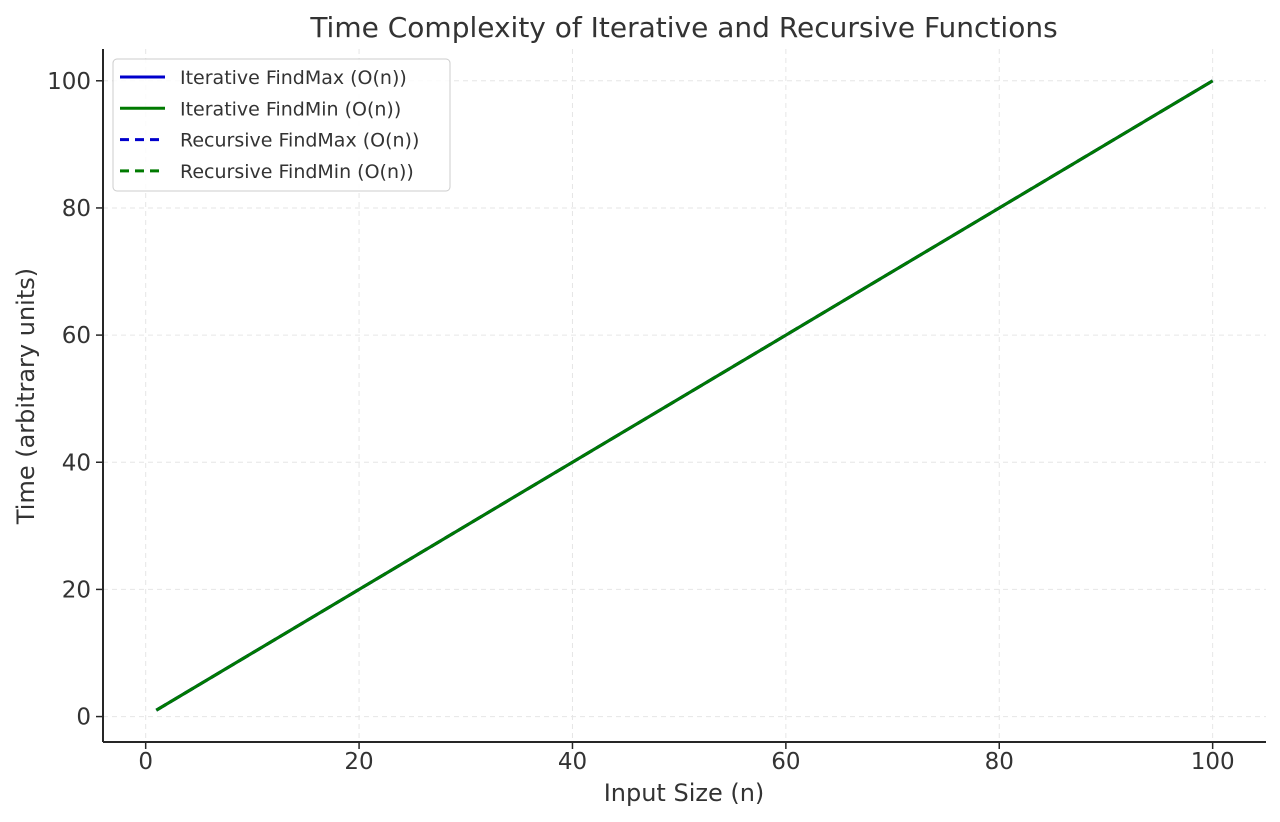 Image resolution: width=1280 pixels, height=822 pixels. What do you see at coordinates (358, 762) in the screenshot?
I see `x-tick-label: 20` at bounding box center [358, 762].